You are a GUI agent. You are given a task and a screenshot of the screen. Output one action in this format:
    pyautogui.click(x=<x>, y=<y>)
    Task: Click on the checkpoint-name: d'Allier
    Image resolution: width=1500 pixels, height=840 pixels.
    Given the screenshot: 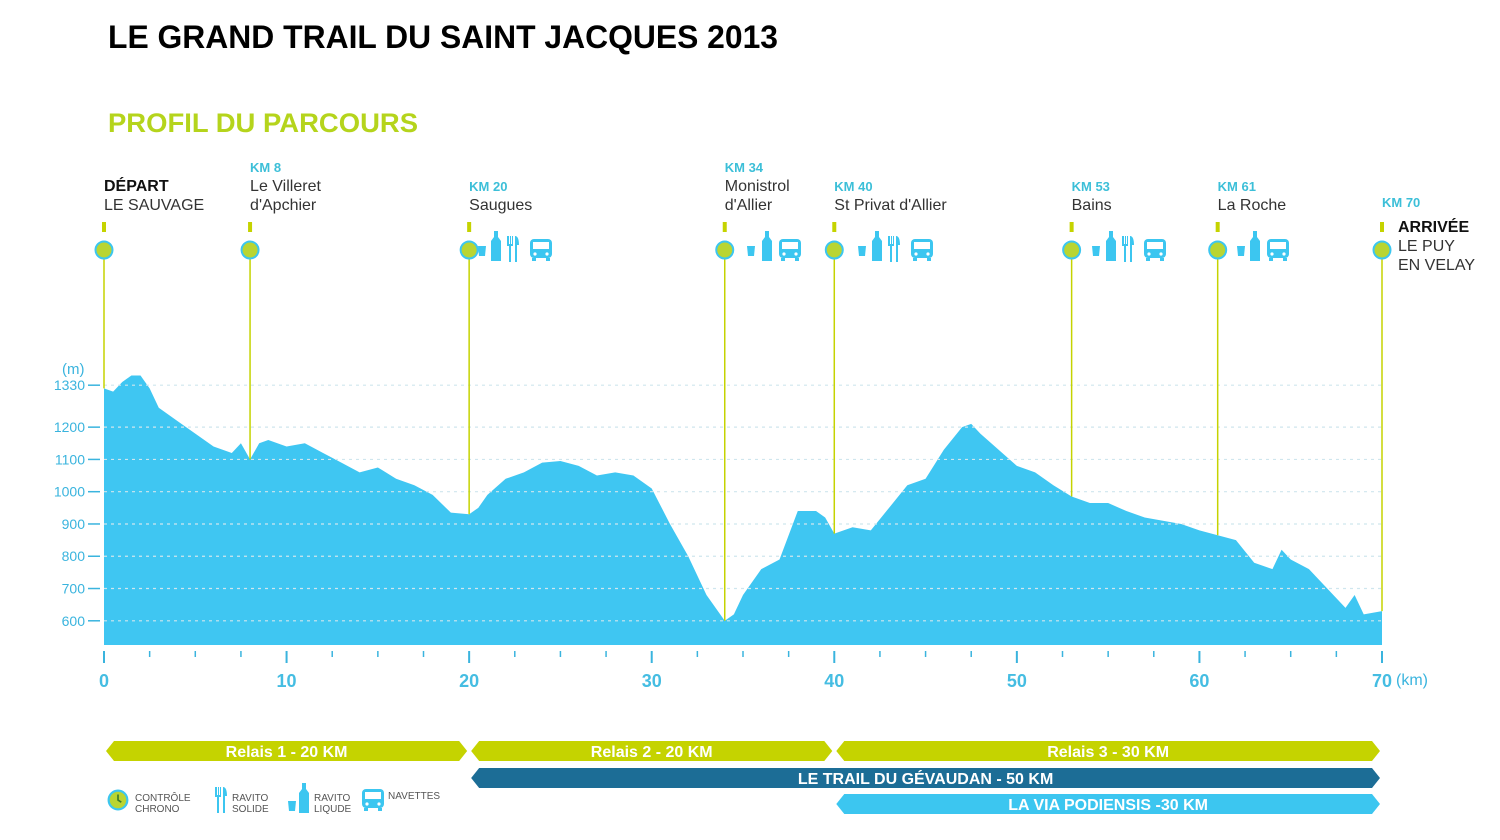 What is the action you would take?
    pyautogui.click(x=749, y=205)
    